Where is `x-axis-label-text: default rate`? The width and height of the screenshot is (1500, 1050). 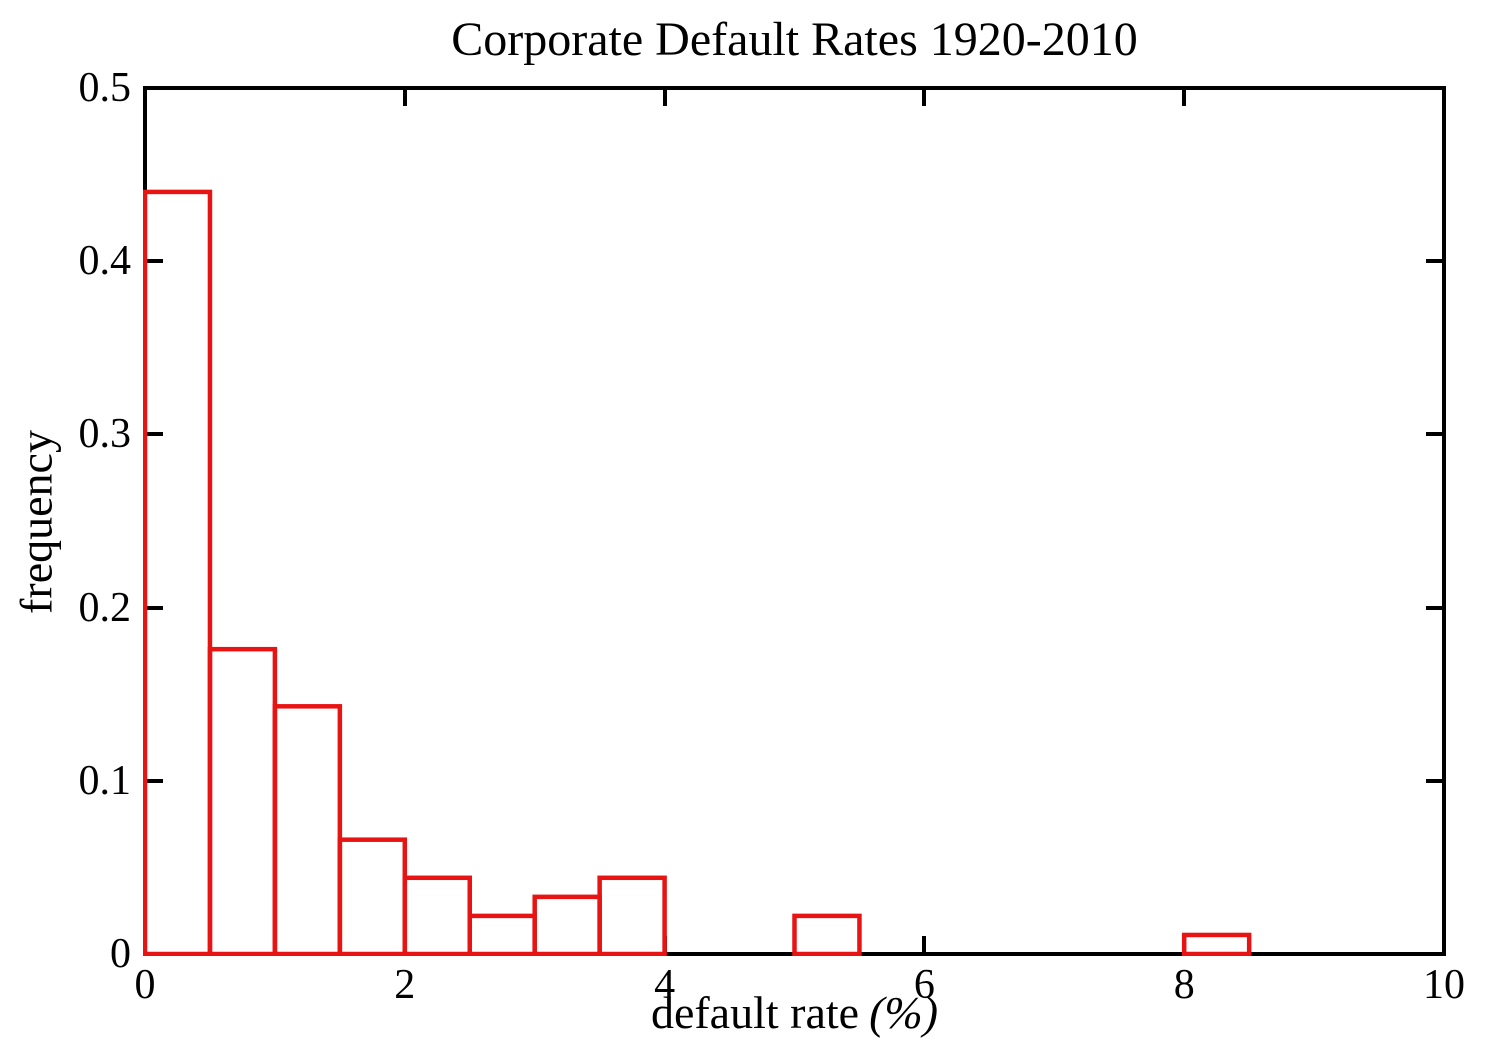
x-axis-label-text: default rate is located at coordinates (755, 1012).